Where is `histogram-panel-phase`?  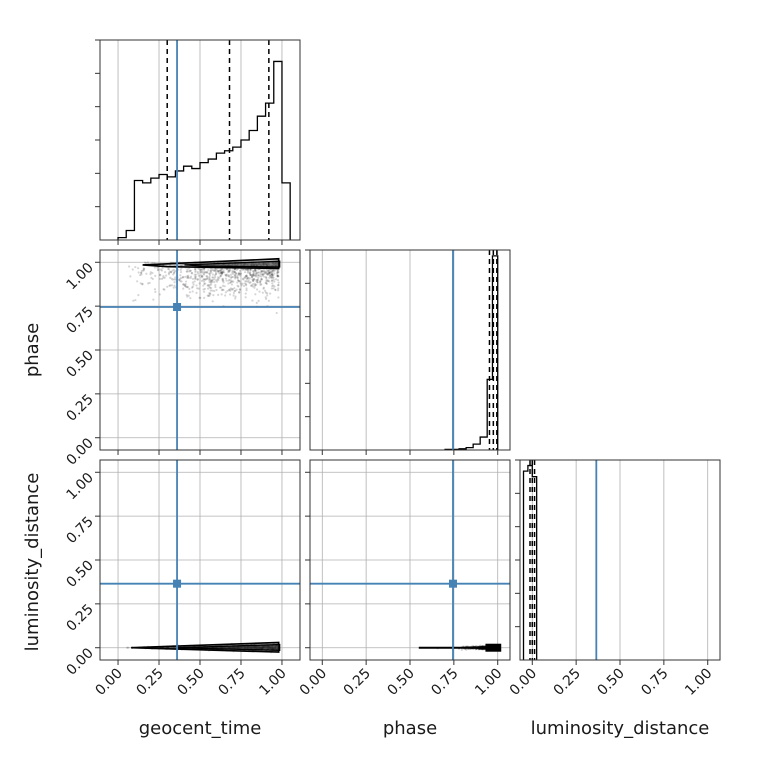 histogram-panel-phase is located at coordinates (408, 352).